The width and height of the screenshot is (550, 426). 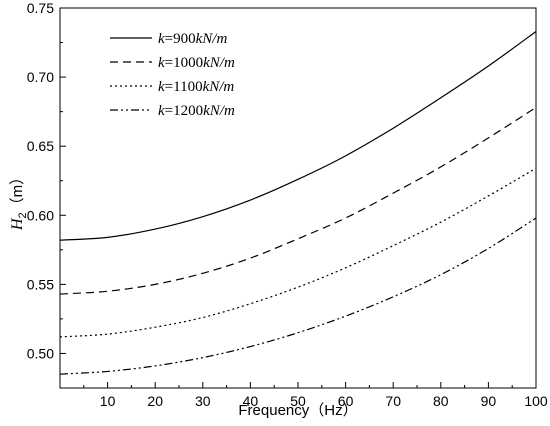 What do you see at coordinates (184, 87) in the screenshot?
I see `legend-eq: =1100` at bounding box center [184, 87].